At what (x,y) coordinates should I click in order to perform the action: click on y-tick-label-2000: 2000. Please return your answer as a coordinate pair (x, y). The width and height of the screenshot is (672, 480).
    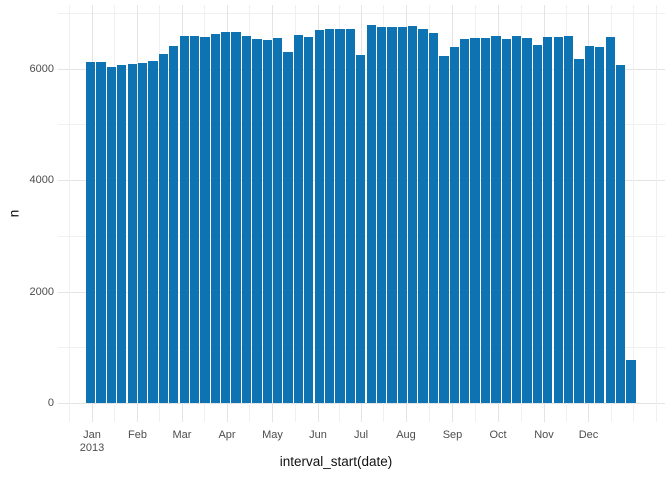
    Looking at the image, I should click on (41, 291).